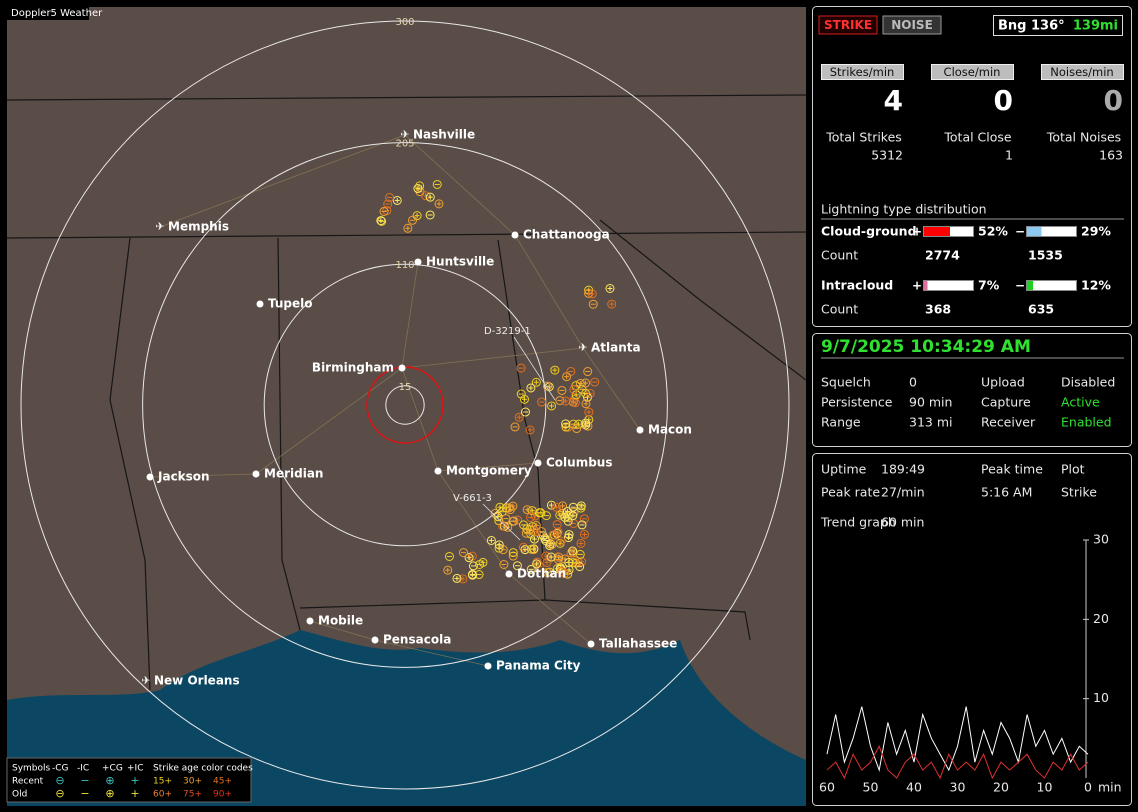  Describe the element at coordinates (1031, 26) in the screenshot. I see `bearing: Bng 136°` at that location.